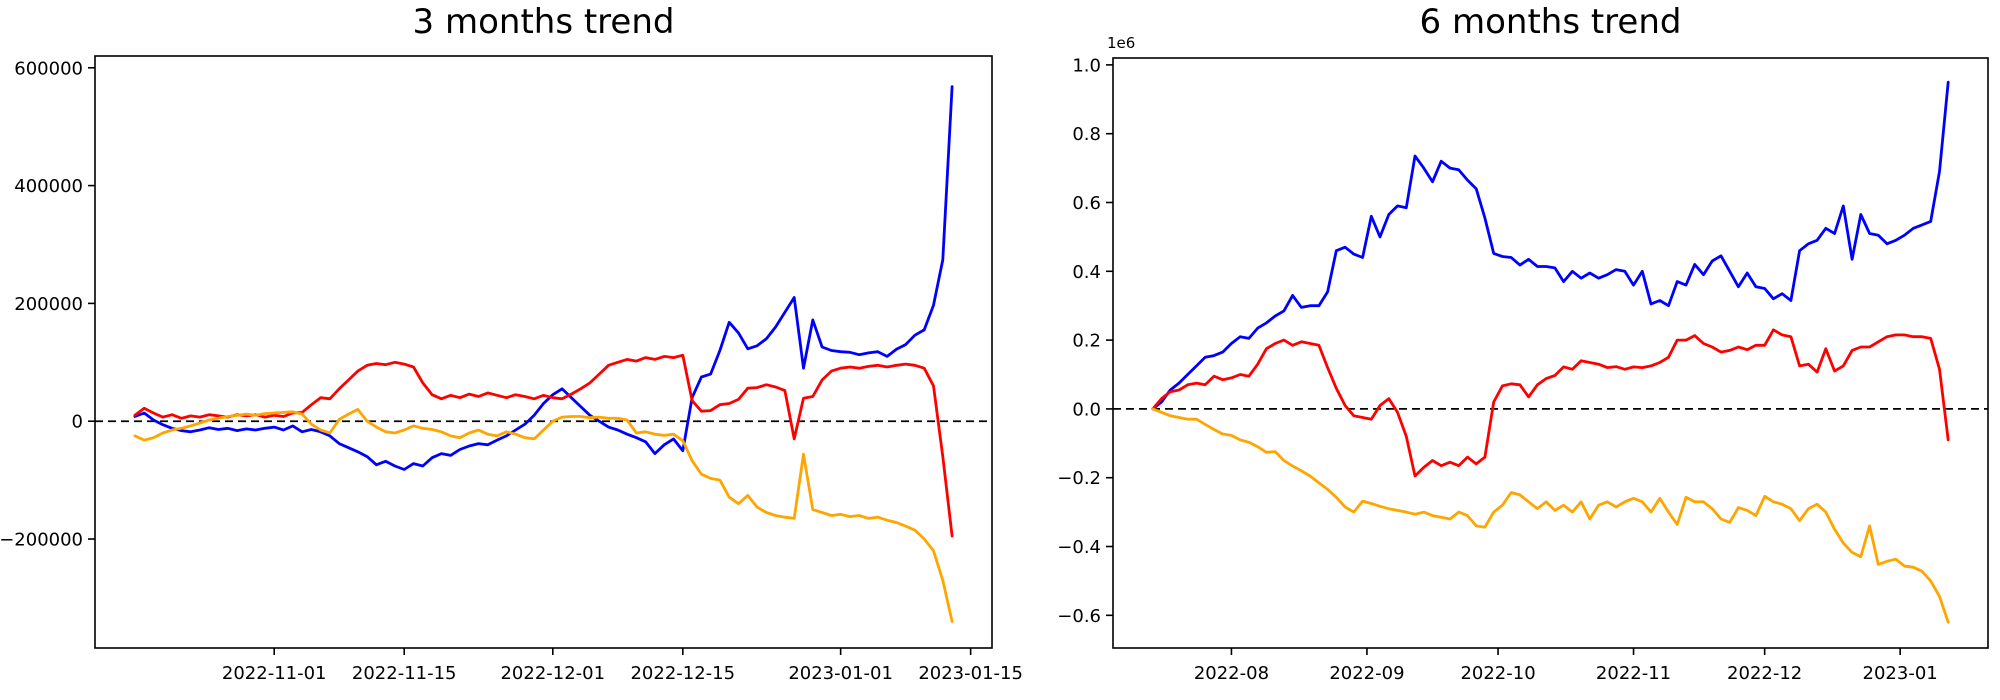 The image size is (2000, 700). Describe the element at coordinates (1079, 616) in the screenshot. I see `y-tick-label: −0.6` at that location.